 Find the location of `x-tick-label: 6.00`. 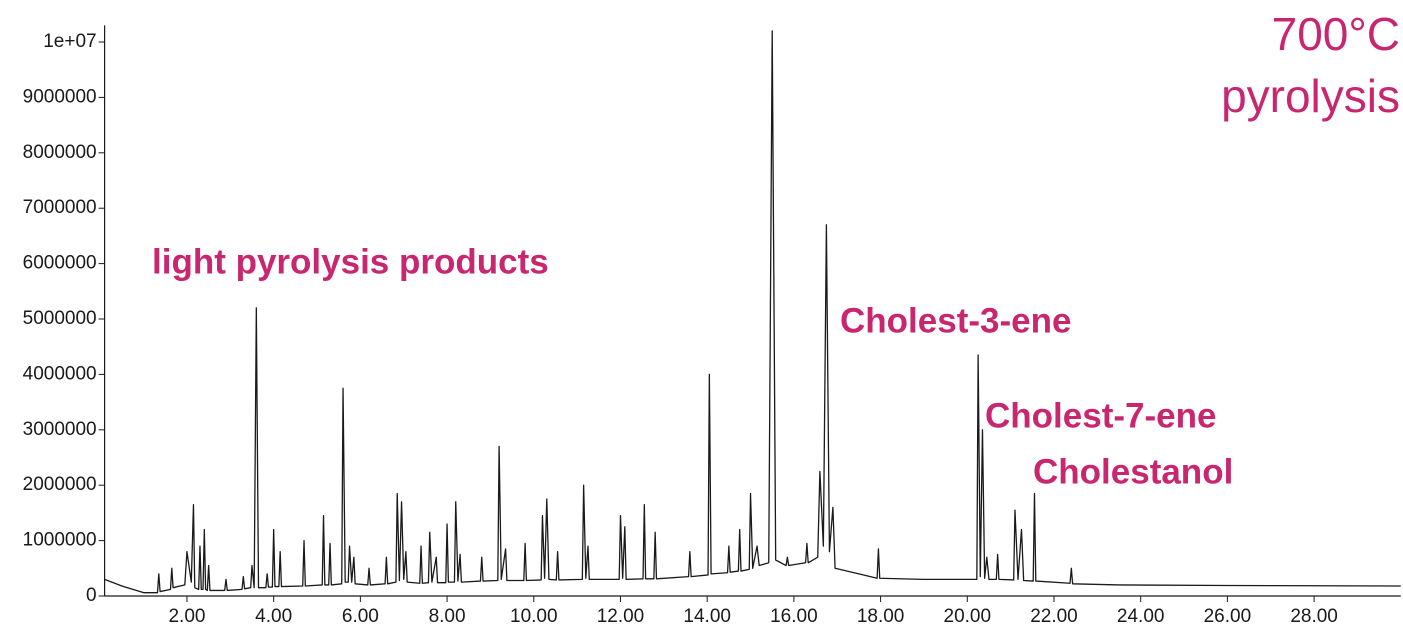

x-tick-label: 6.00 is located at coordinates (360, 616).